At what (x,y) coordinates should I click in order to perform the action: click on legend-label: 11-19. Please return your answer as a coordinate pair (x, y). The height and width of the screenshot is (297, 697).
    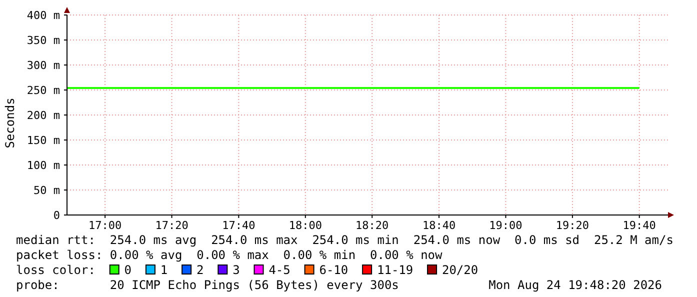
    Looking at the image, I should click on (395, 270).